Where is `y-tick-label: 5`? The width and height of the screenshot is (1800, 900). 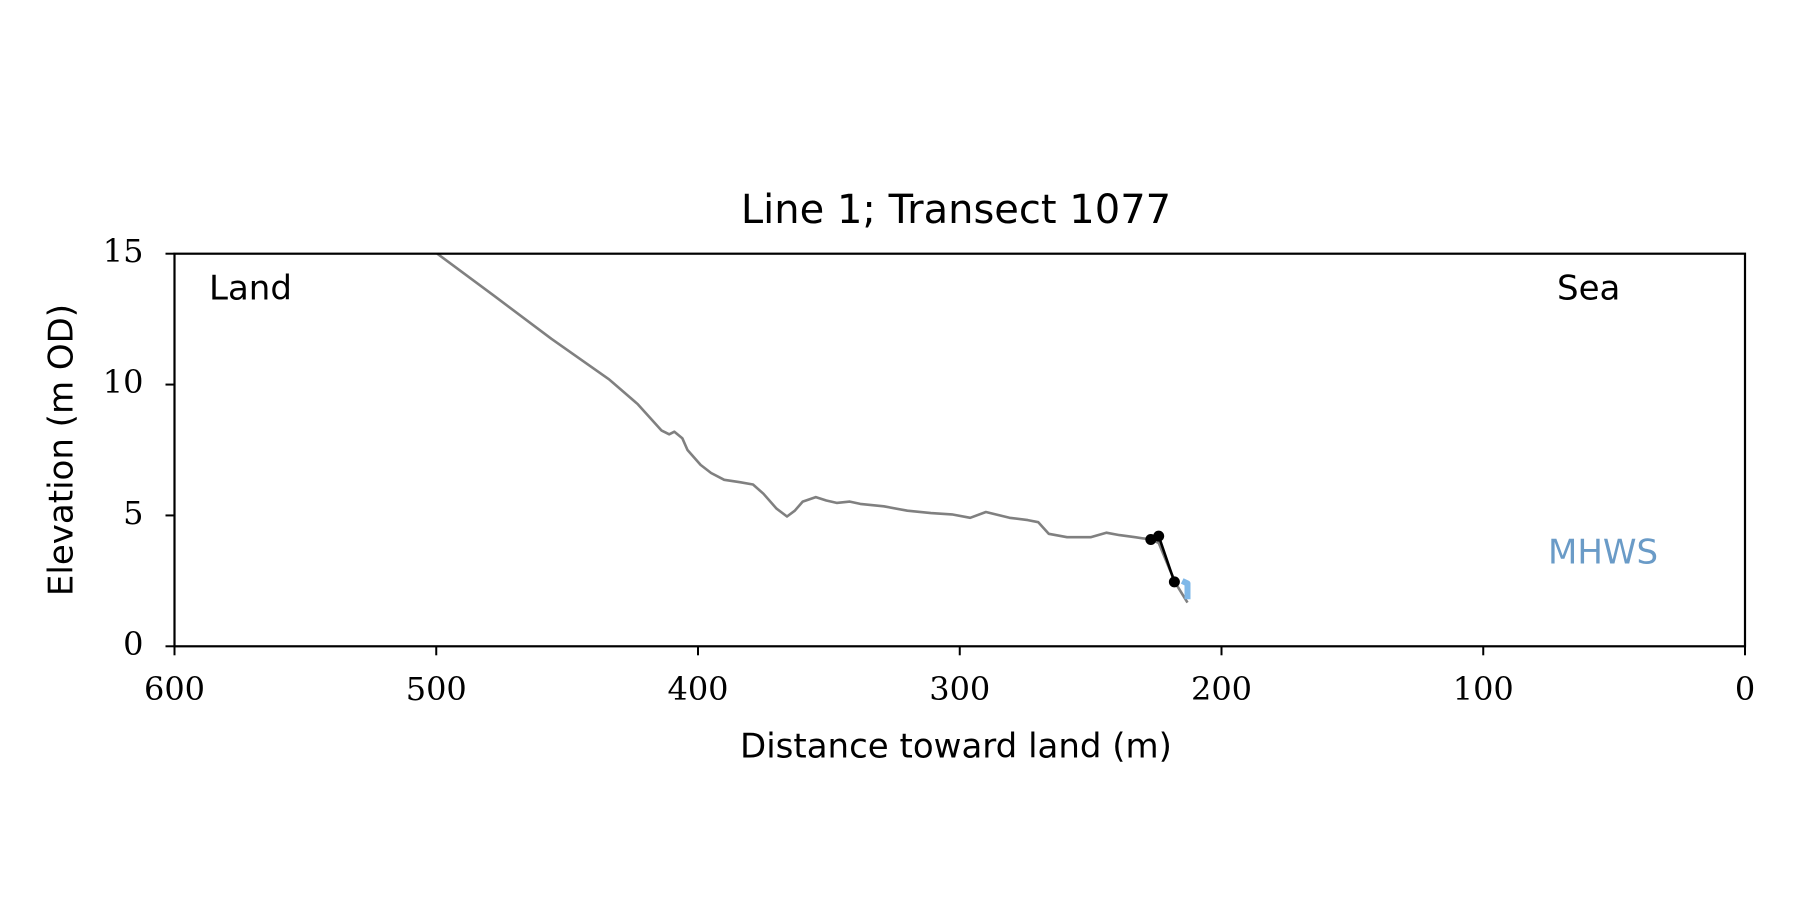
y-tick-label: 5 is located at coordinates (133, 513).